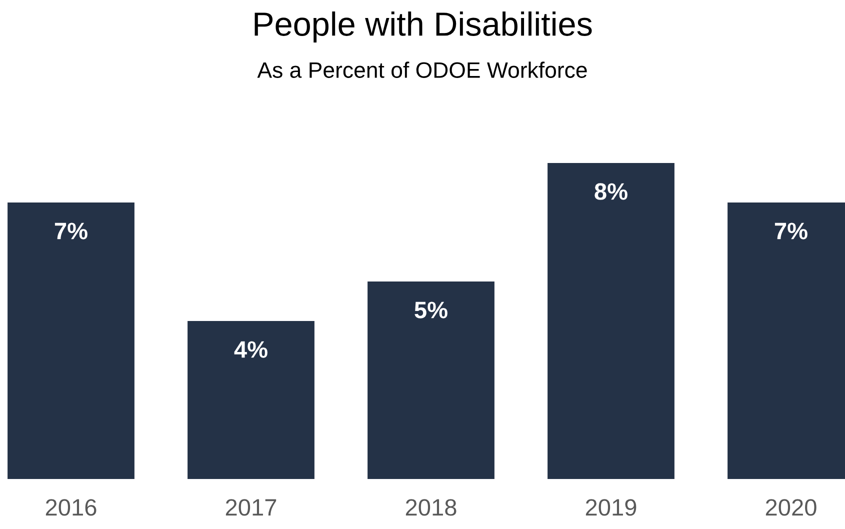 This screenshot has height=529, width=845. What do you see at coordinates (611, 507) in the screenshot?
I see `x-tick-label: 2019` at bounding box center [611, 507].